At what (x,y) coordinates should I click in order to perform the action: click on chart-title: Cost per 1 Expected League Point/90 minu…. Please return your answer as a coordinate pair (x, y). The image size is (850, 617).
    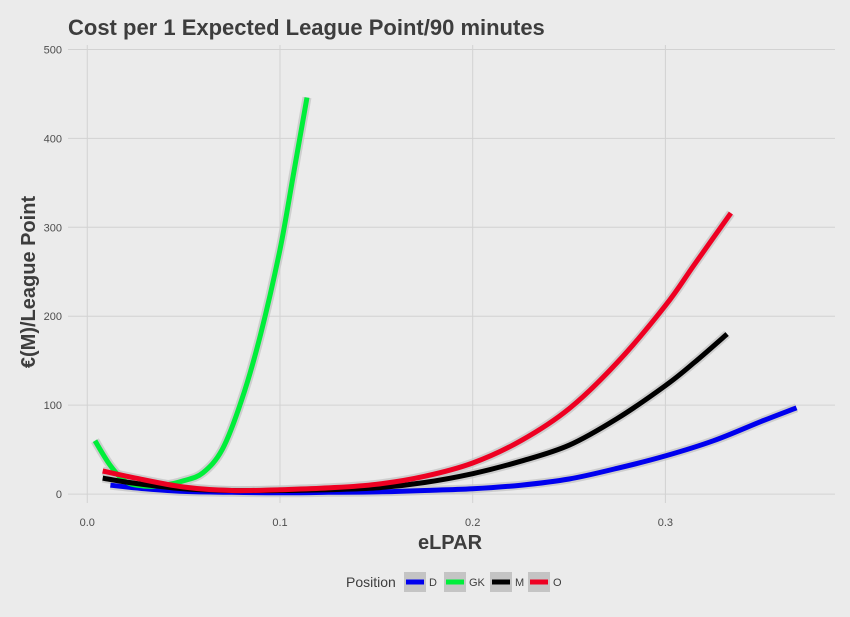
    Looking at the image, I should click on (306, 27).